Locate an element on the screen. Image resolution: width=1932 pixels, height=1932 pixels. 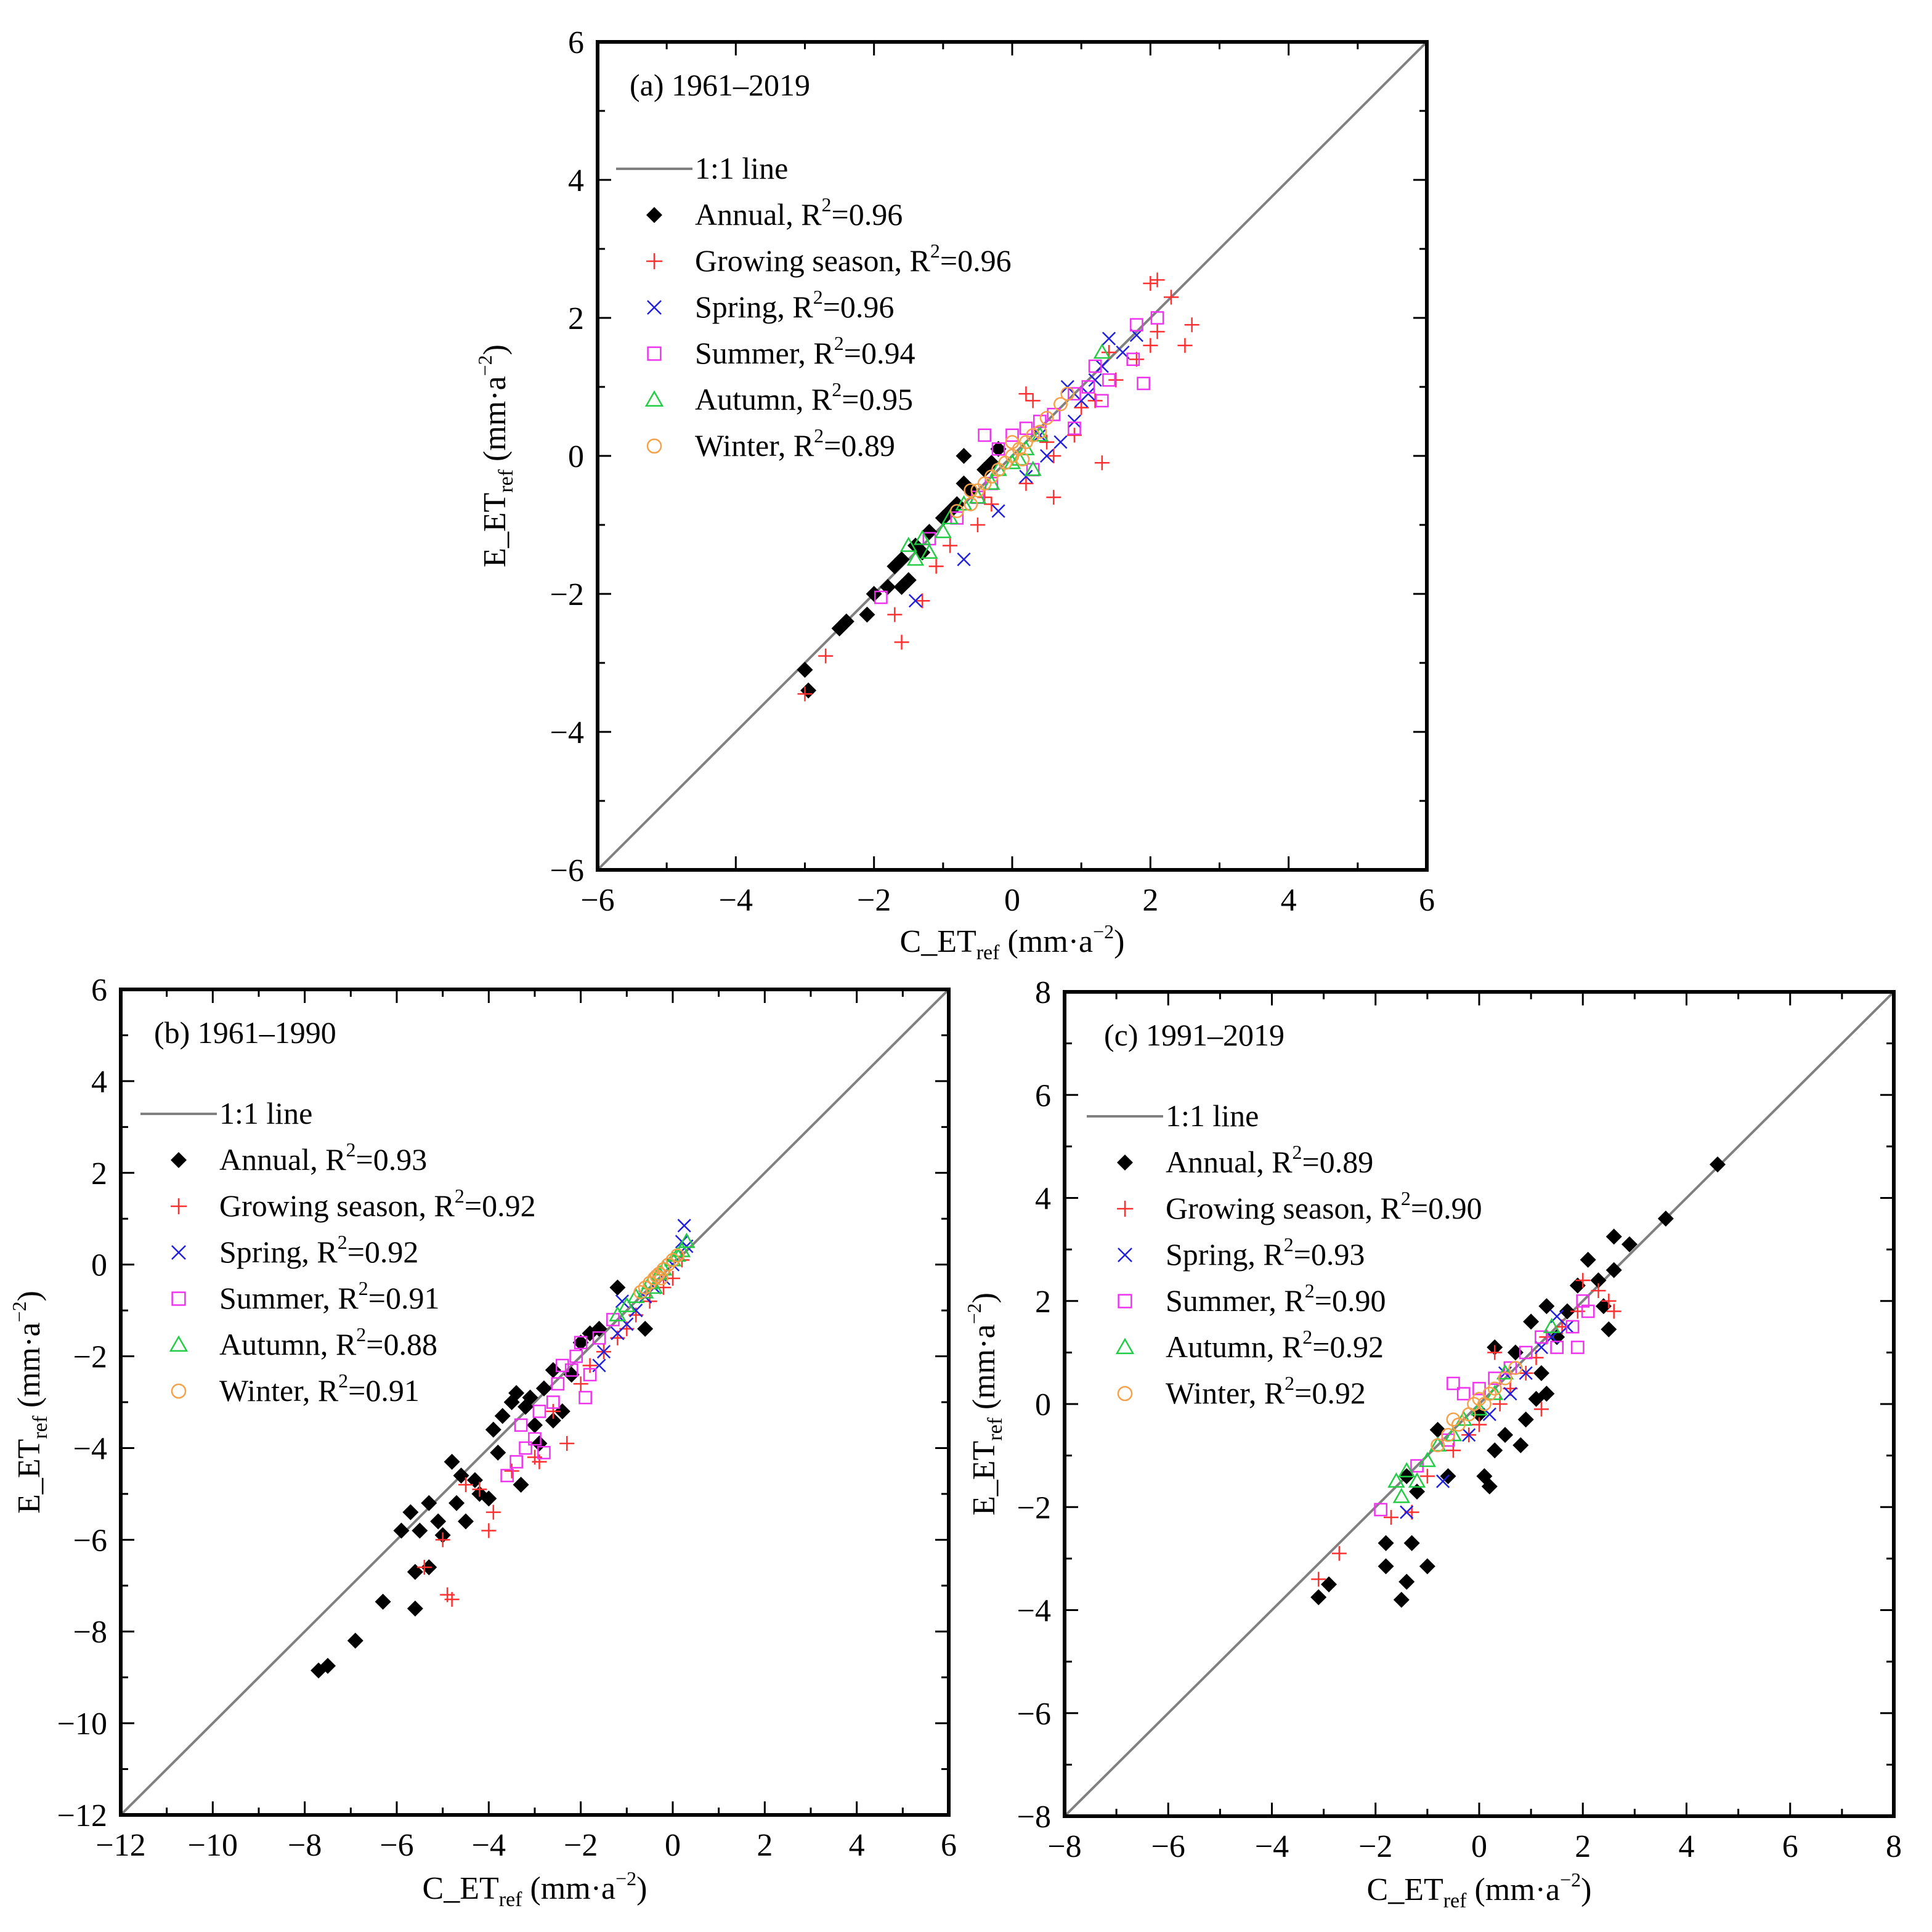
legend-growing-marker is located at coordinates (1125, 1209).